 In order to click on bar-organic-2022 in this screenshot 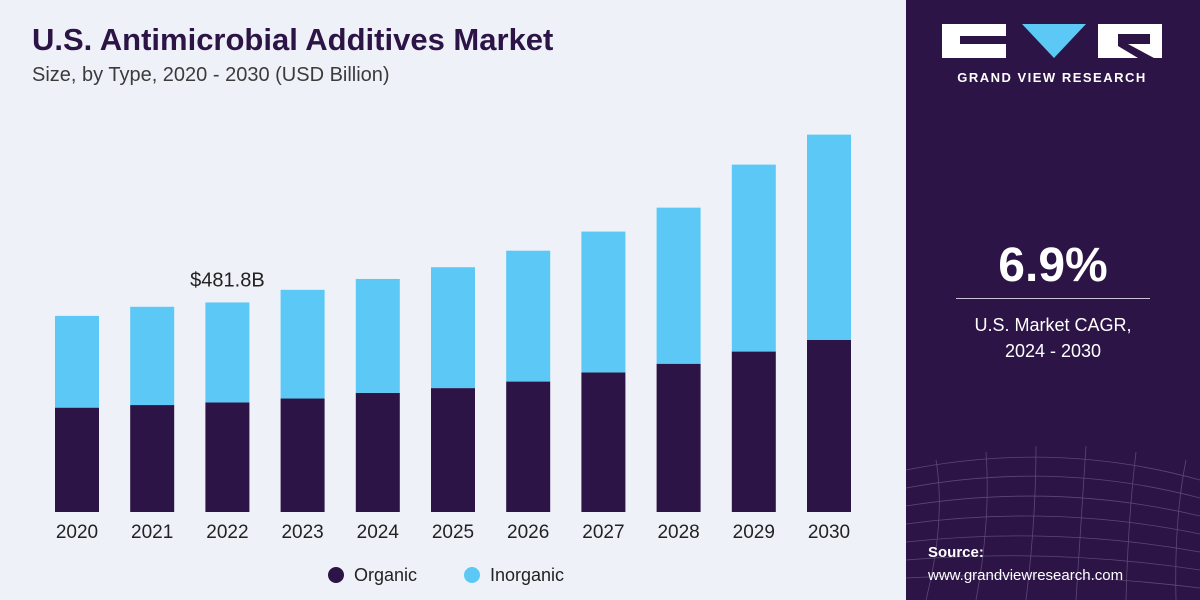, I will do `click(227, 457)`.